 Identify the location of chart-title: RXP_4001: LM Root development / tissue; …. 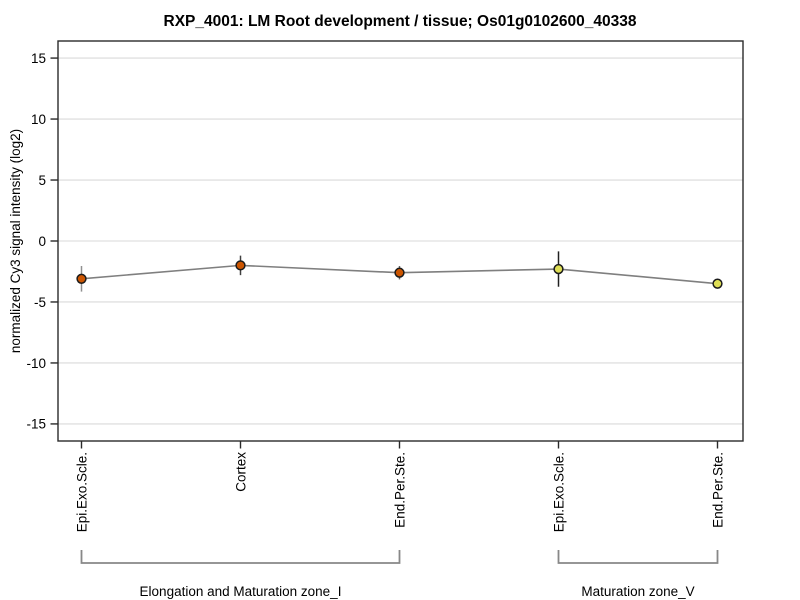
(400, 21).